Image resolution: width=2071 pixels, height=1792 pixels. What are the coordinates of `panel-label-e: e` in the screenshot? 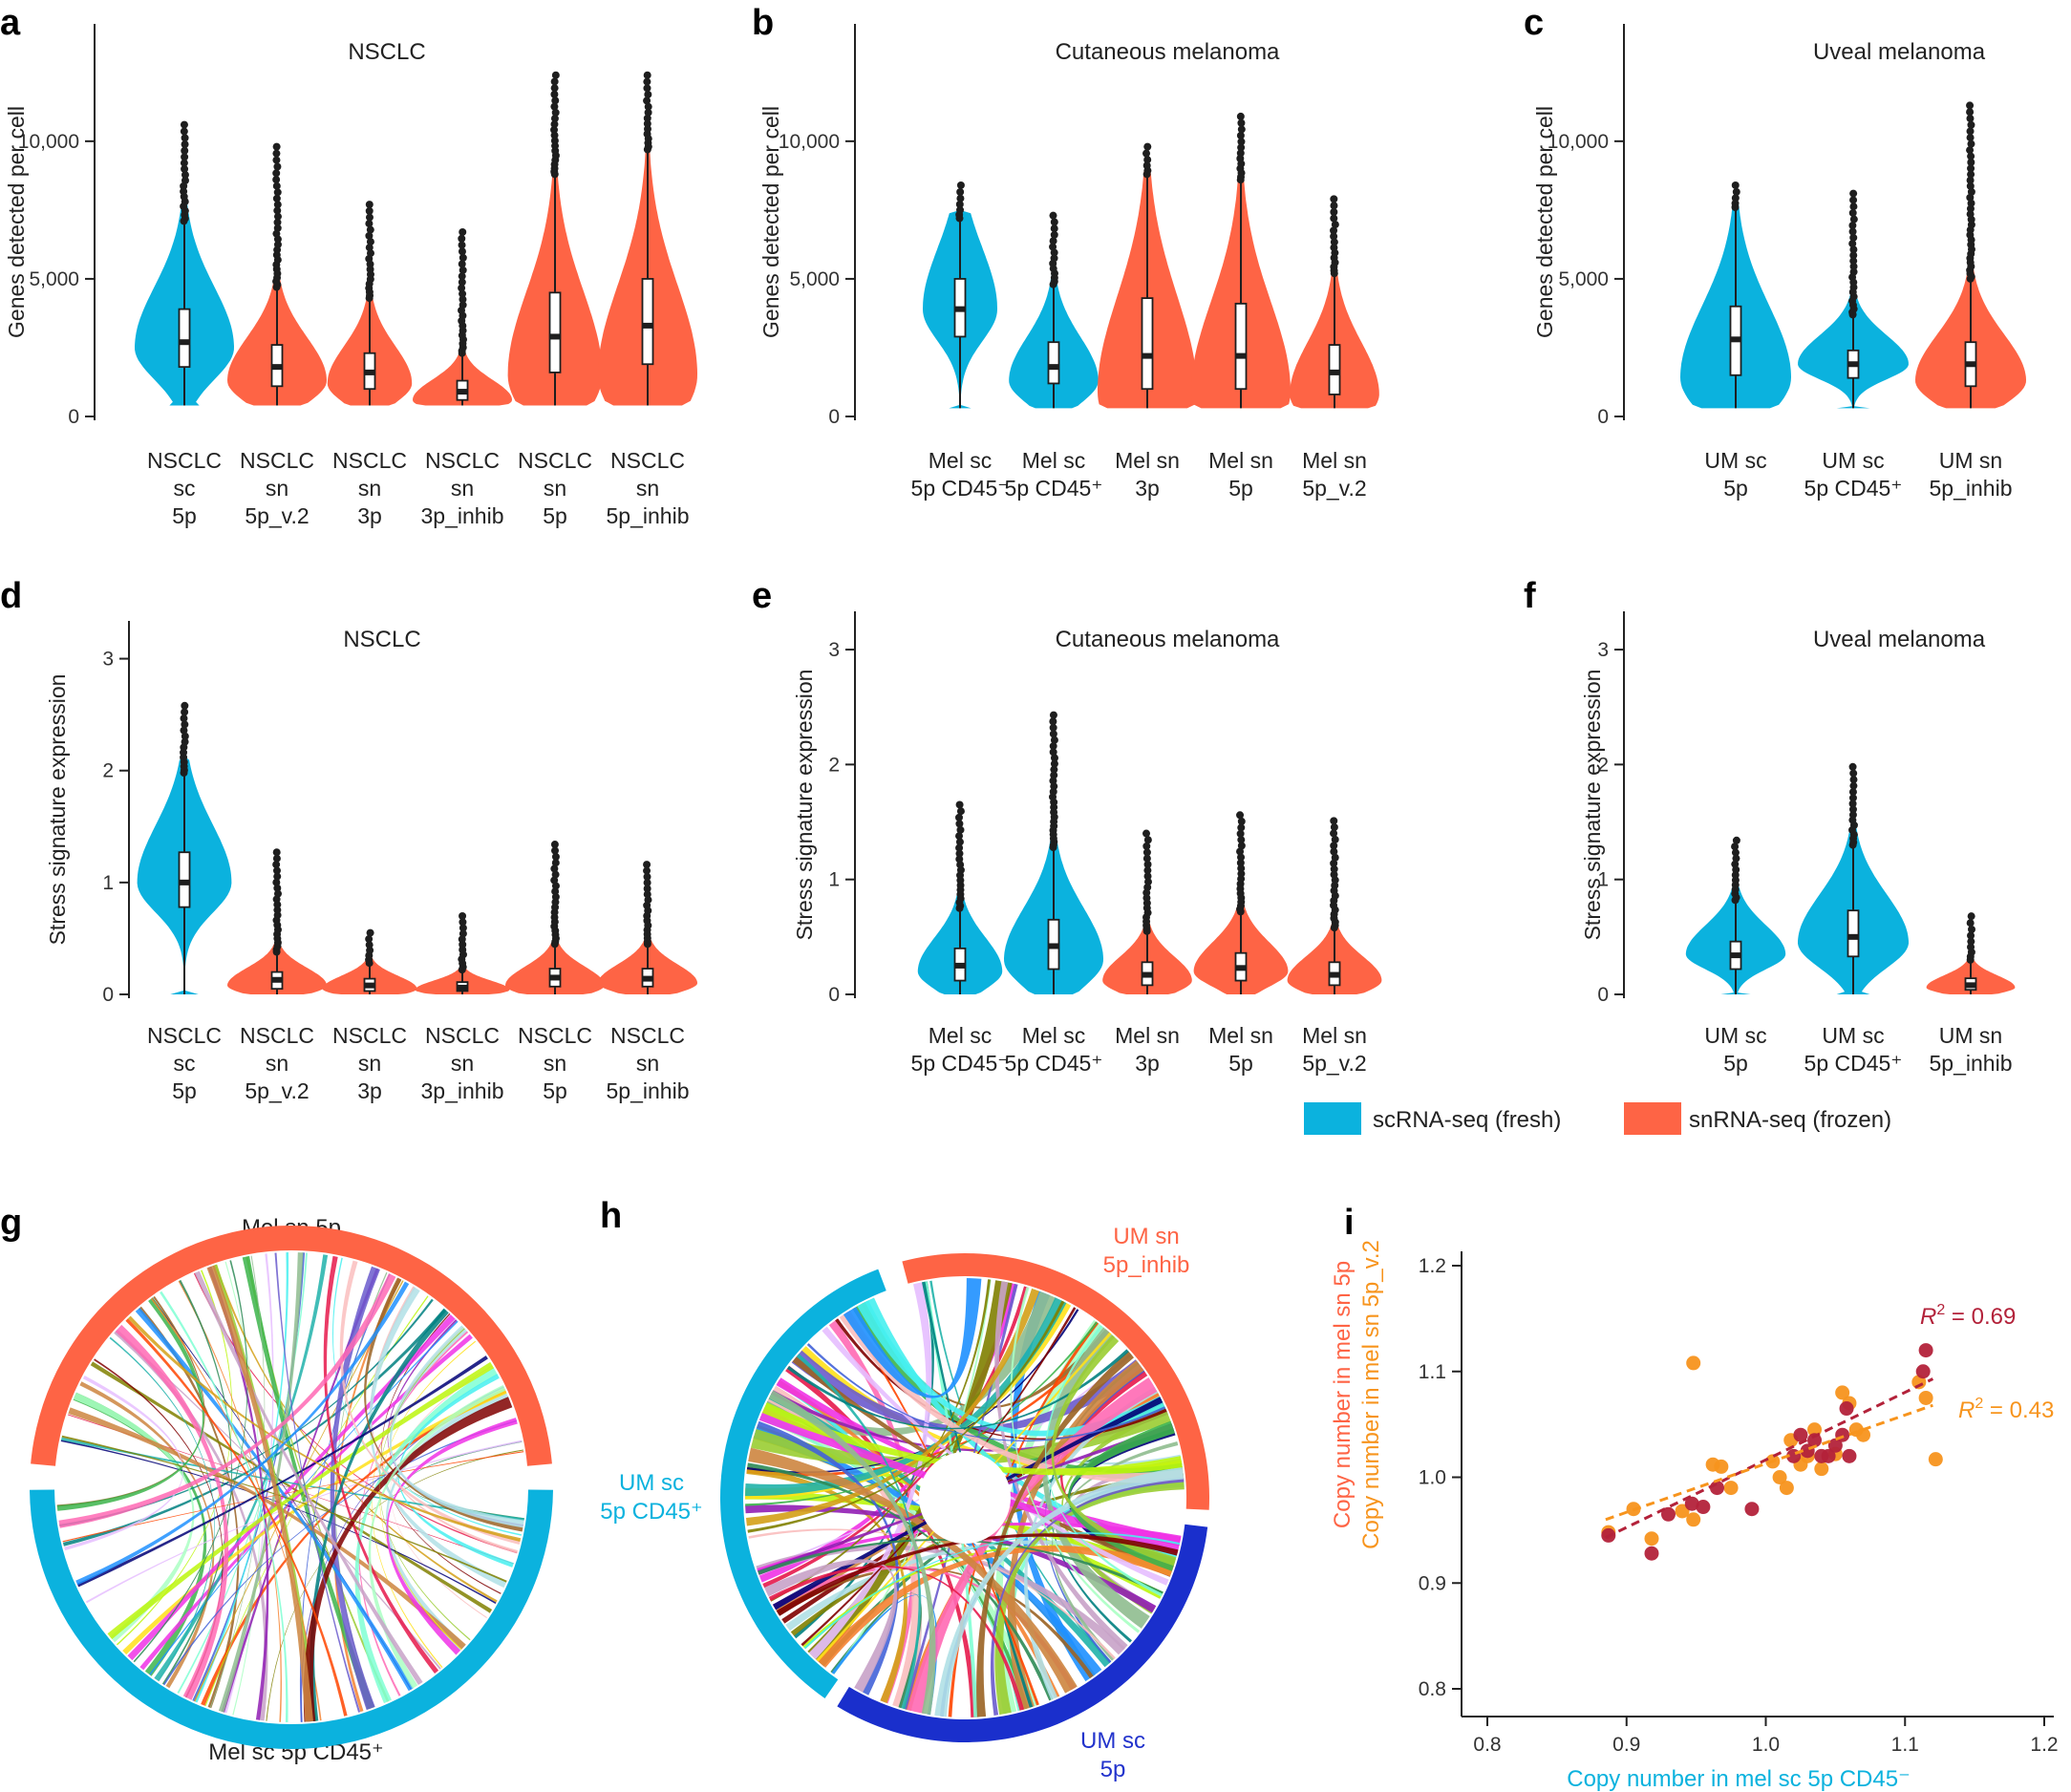 It's located at (762, 596).